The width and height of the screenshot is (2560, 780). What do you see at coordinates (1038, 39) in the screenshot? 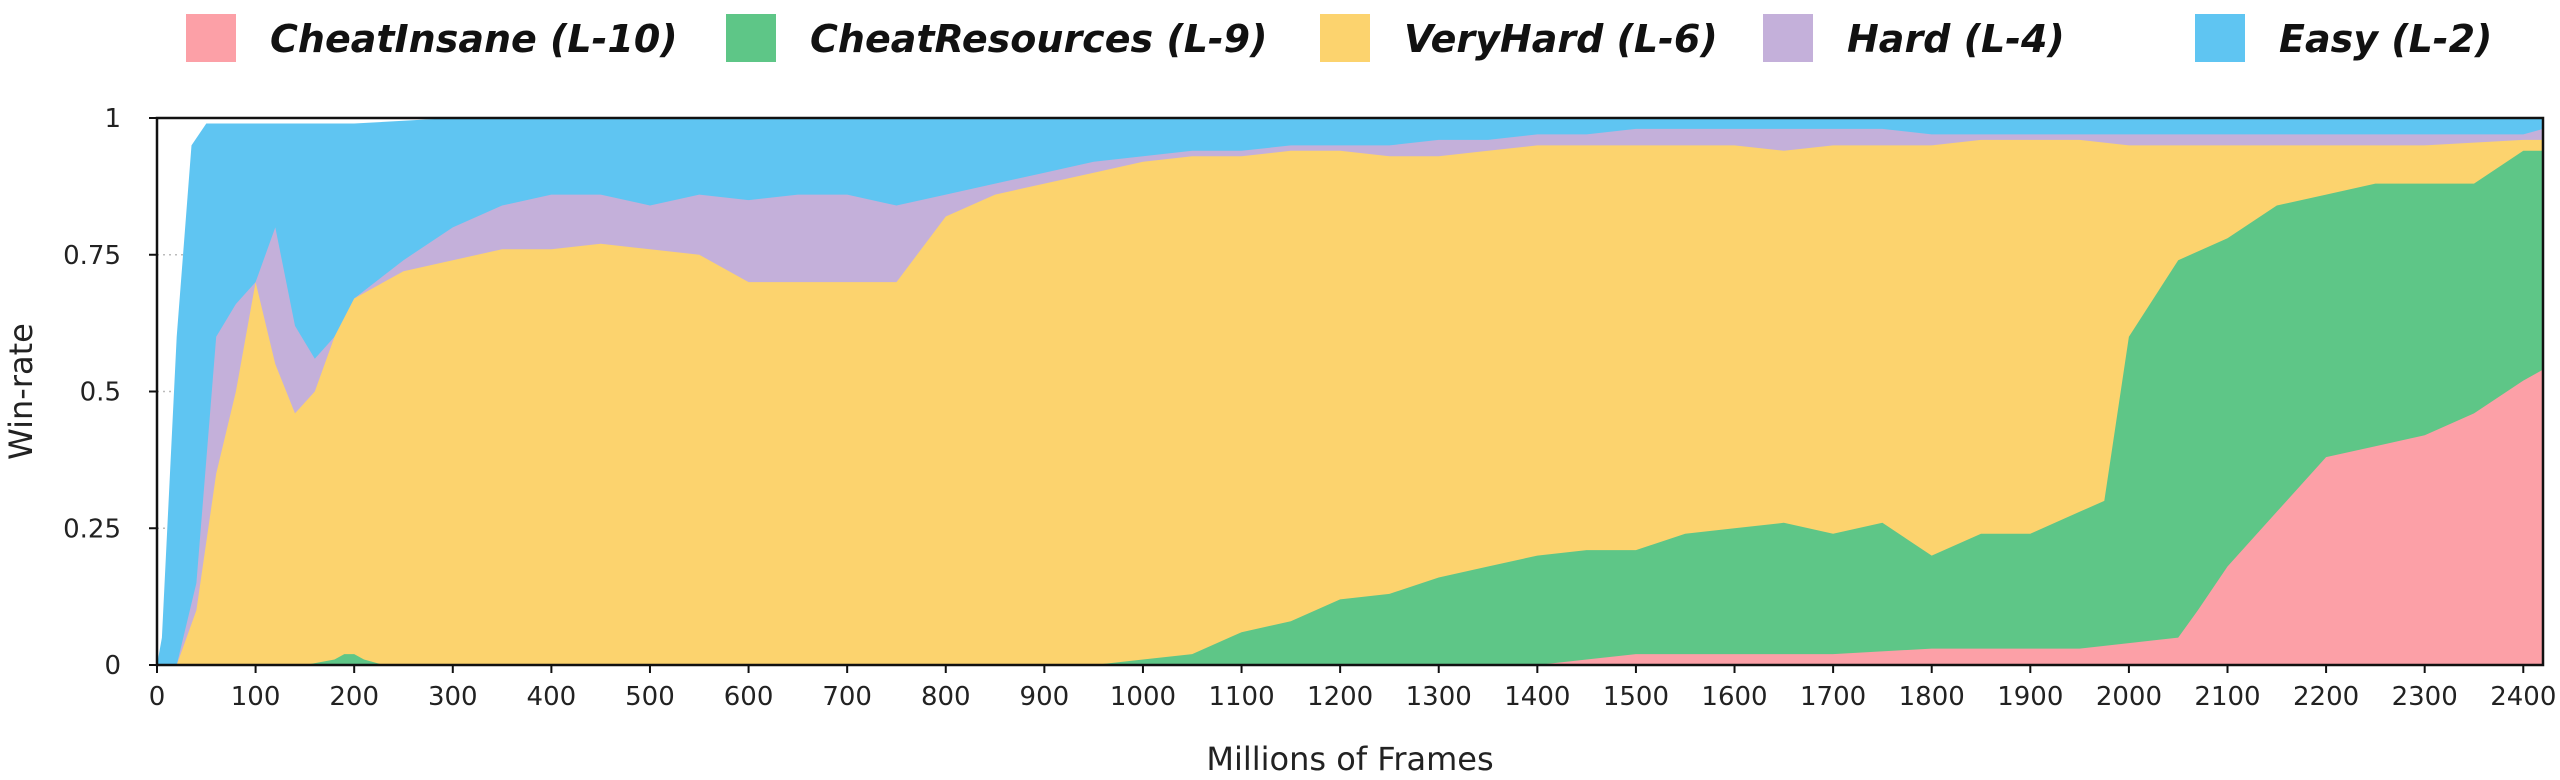
I see `legend-label-cheatresources-l-9: CheatResources (L-9)` at bounding box center [1038, 39].